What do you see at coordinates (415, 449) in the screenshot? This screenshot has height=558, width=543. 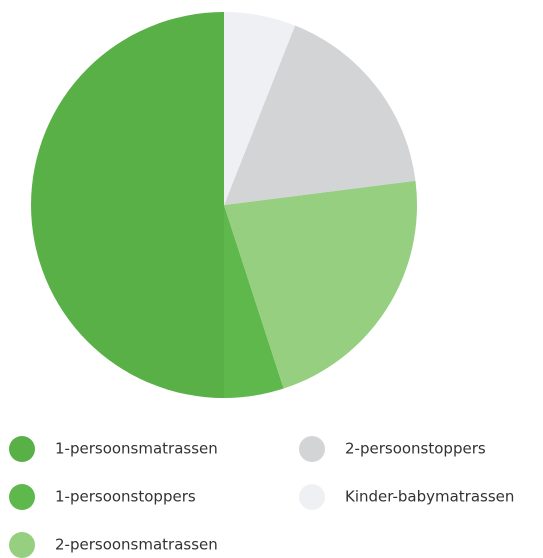 I see `legend-label: 2-persoonstoppers` at bounding box center [415, 449].